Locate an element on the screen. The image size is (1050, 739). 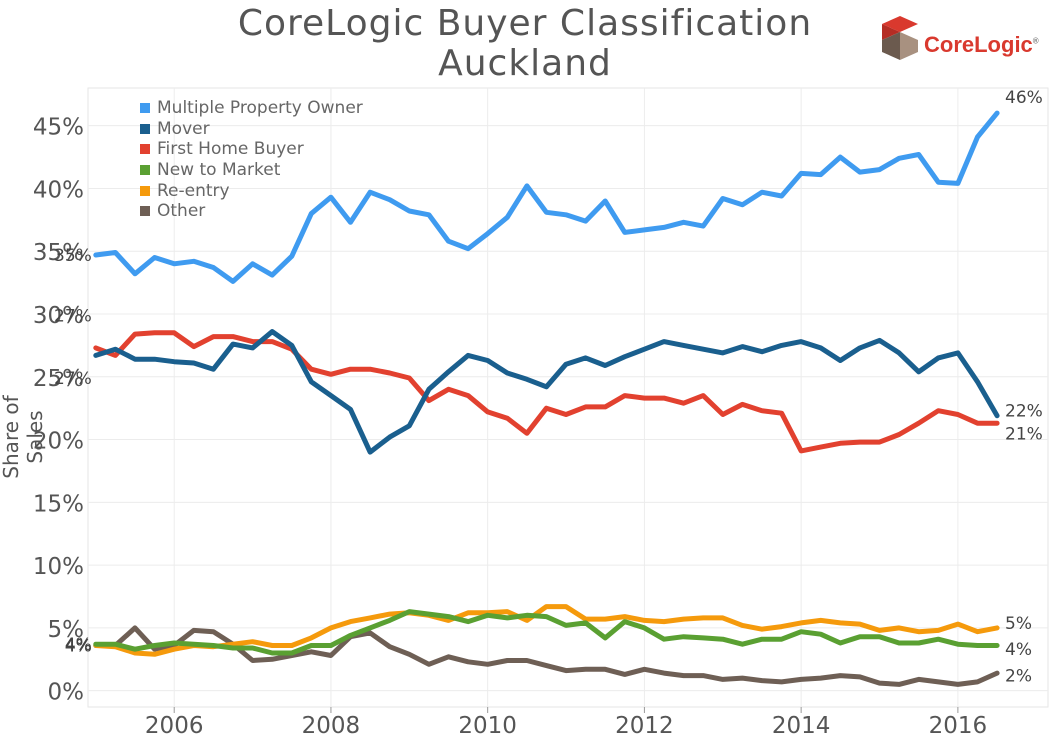
logo-text: CoreLogic is located at coordinates (978, 44).